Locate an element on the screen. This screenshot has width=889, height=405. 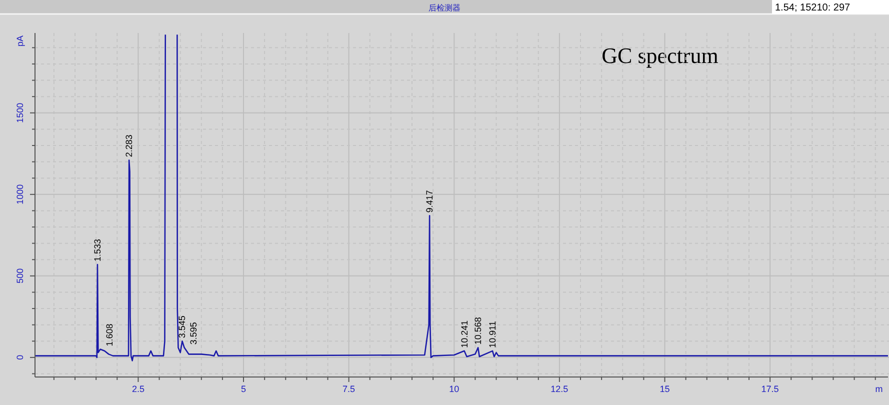
chart-title: 后检测器 is located at coordinates (444, 8).